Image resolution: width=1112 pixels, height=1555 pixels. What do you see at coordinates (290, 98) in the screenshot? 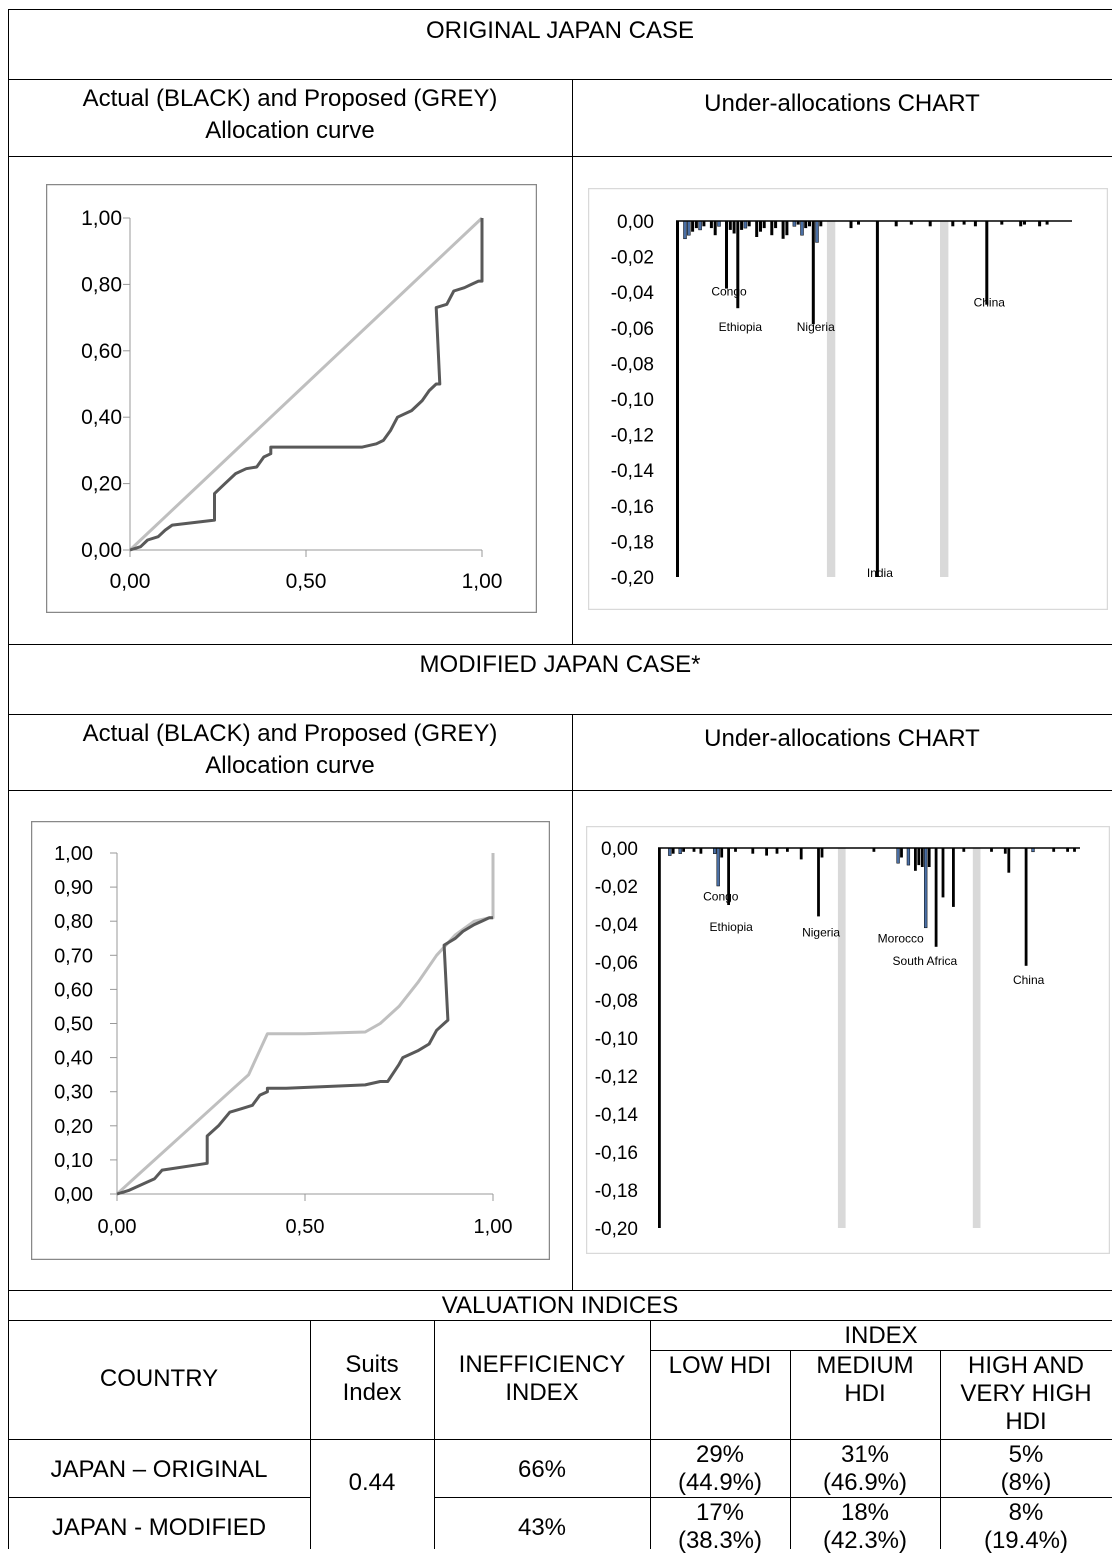
I see `curve-header-line1: Actual (BLACK) and Proposed (GREY)` at bounding box center [290, 98].